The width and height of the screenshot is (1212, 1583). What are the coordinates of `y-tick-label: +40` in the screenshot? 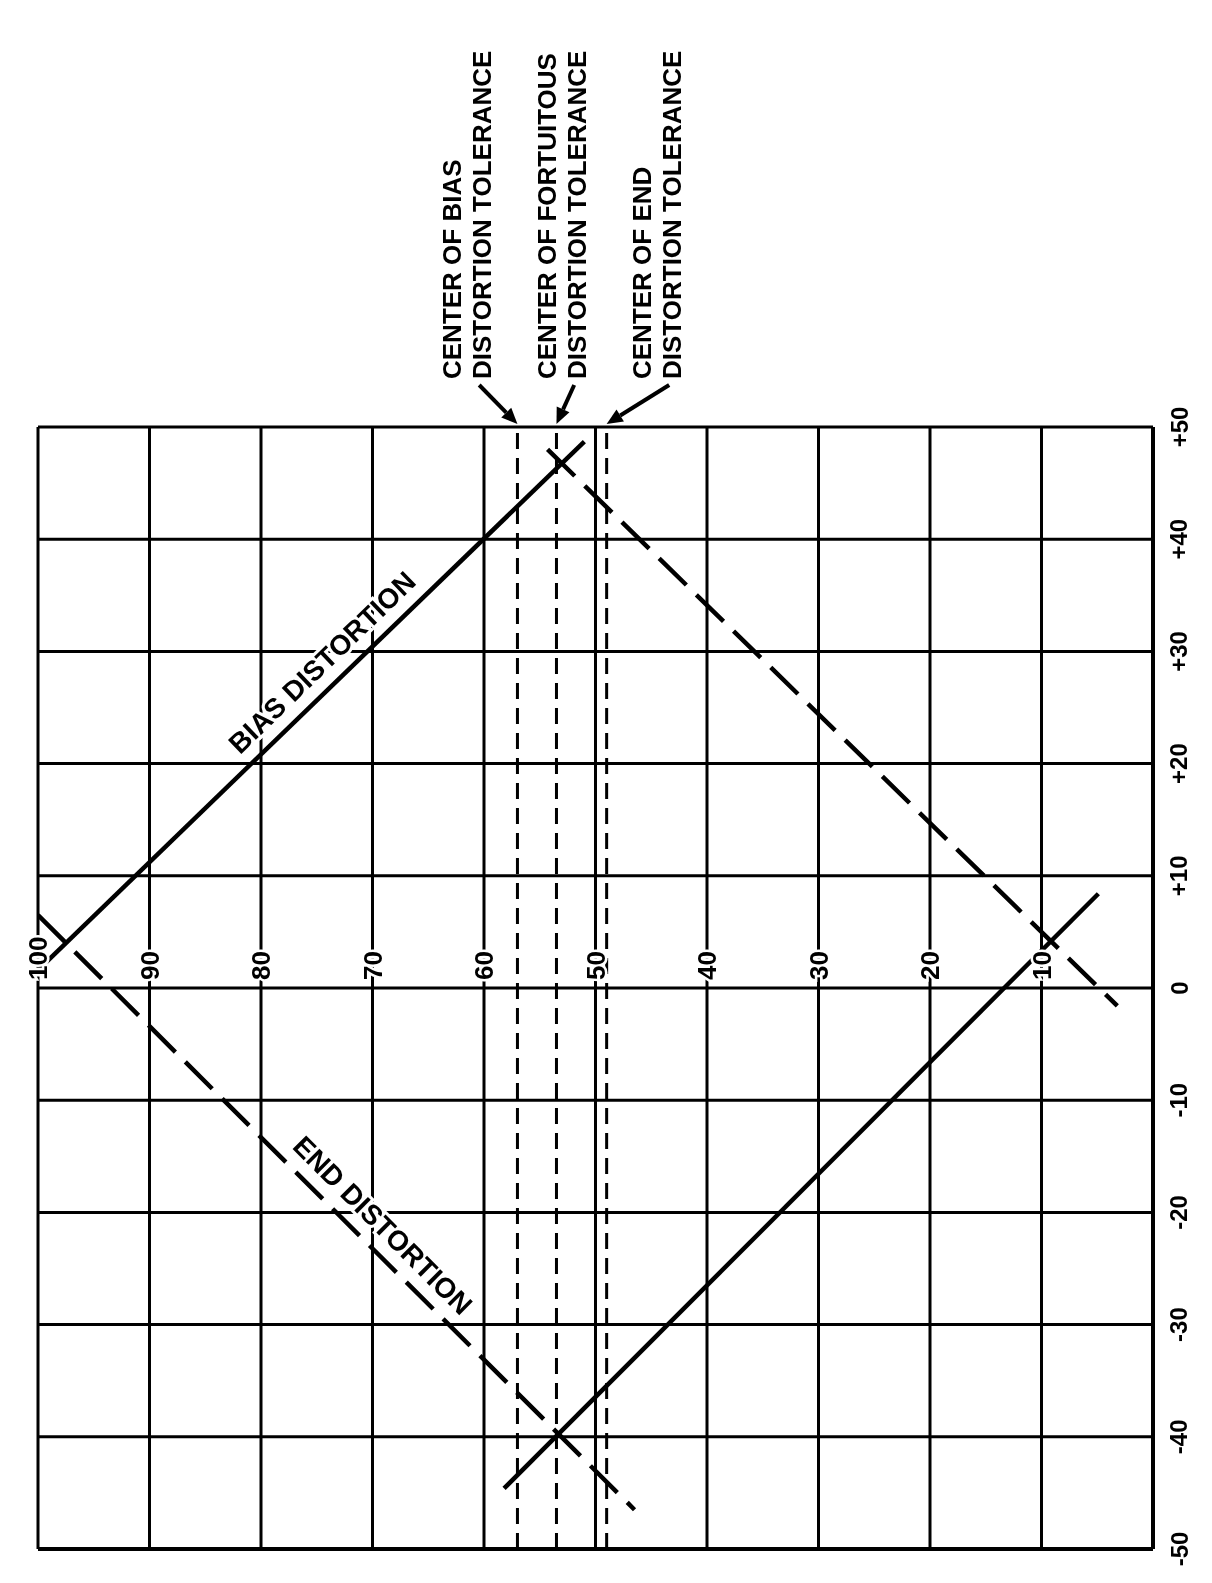 It's located at (1179, 539).